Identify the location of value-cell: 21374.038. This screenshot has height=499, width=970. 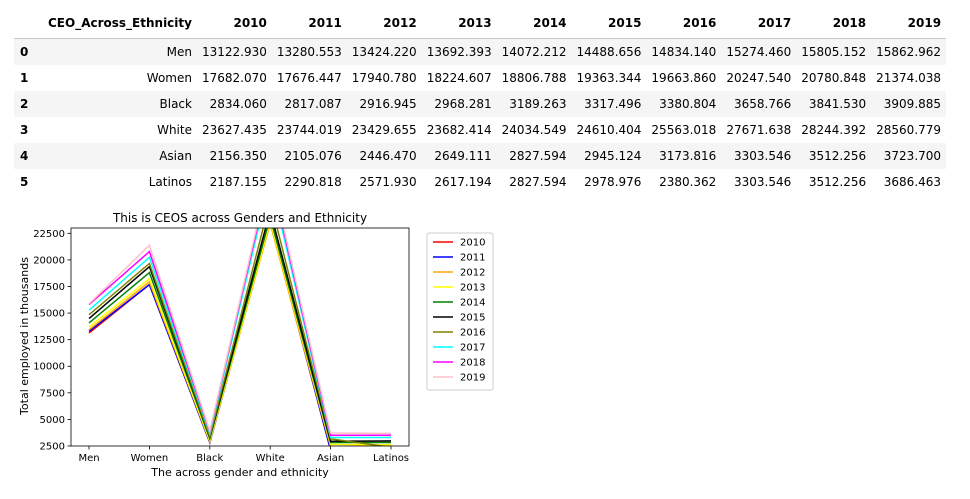
(909, 78).